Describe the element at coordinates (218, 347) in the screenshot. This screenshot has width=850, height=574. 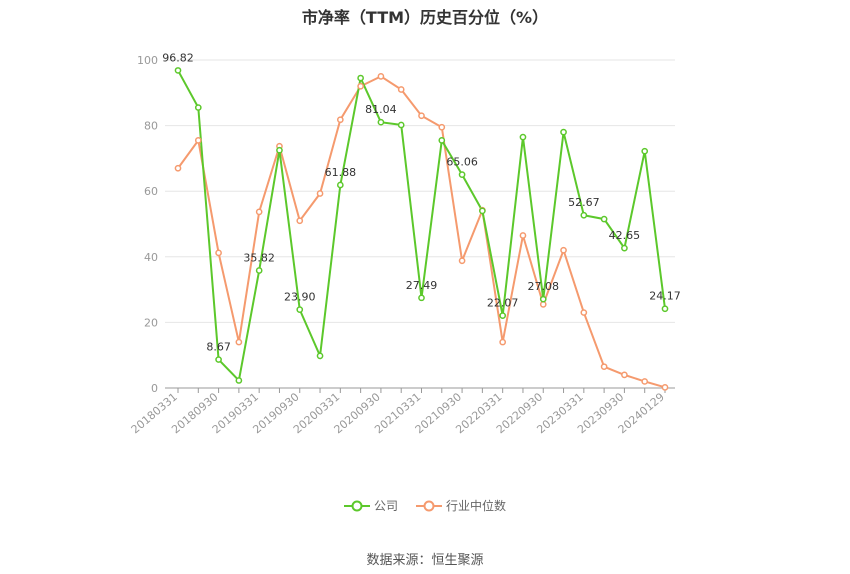
I see `data-label: 8.67` at that location.